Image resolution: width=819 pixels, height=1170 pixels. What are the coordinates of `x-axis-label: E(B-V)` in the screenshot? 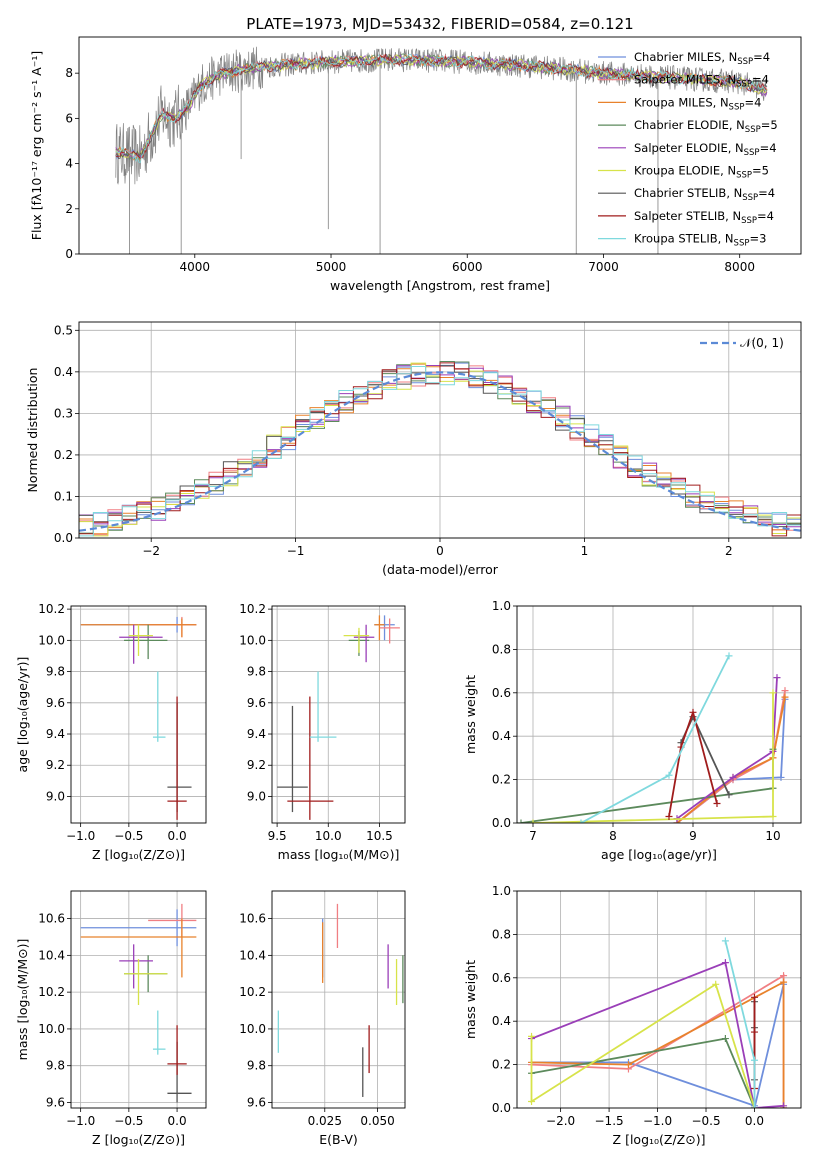 It's located at (338, 1139).